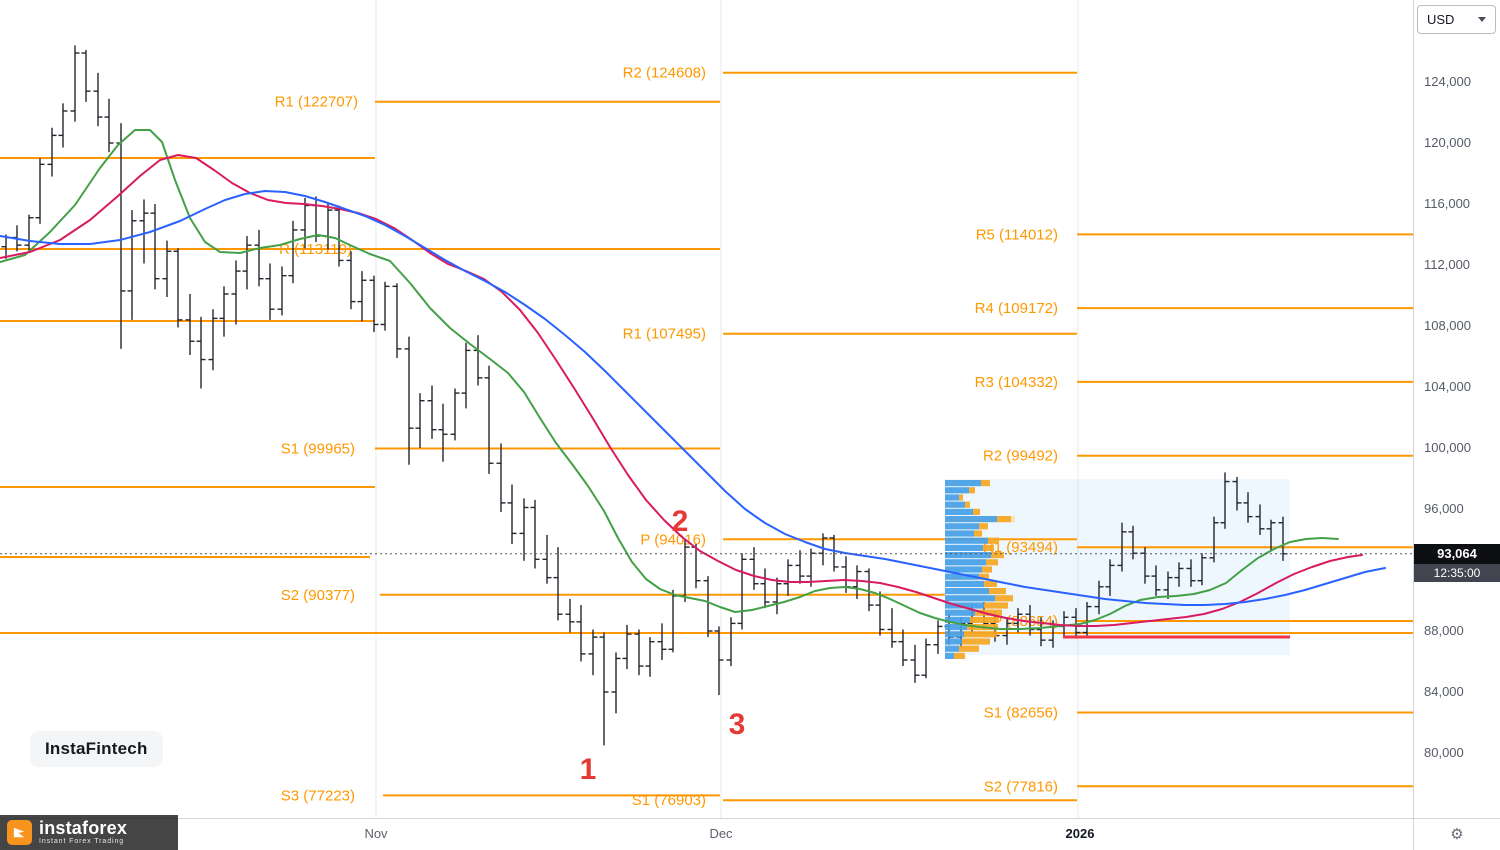 The image size is (1500, 850). I want to click on price-tick: 124,000, so click(1447, 81).